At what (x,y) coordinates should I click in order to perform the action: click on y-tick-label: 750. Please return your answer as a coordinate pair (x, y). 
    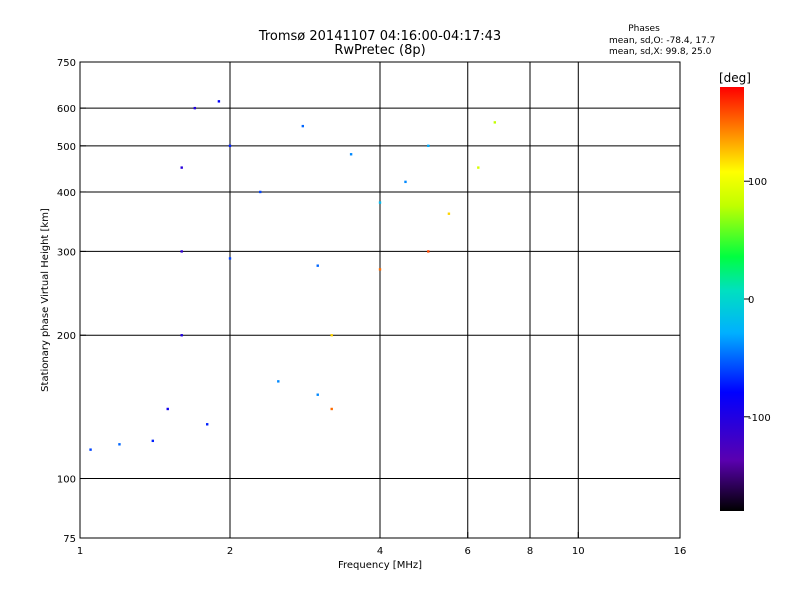
    Looking at the image, I should click on (66, 63).